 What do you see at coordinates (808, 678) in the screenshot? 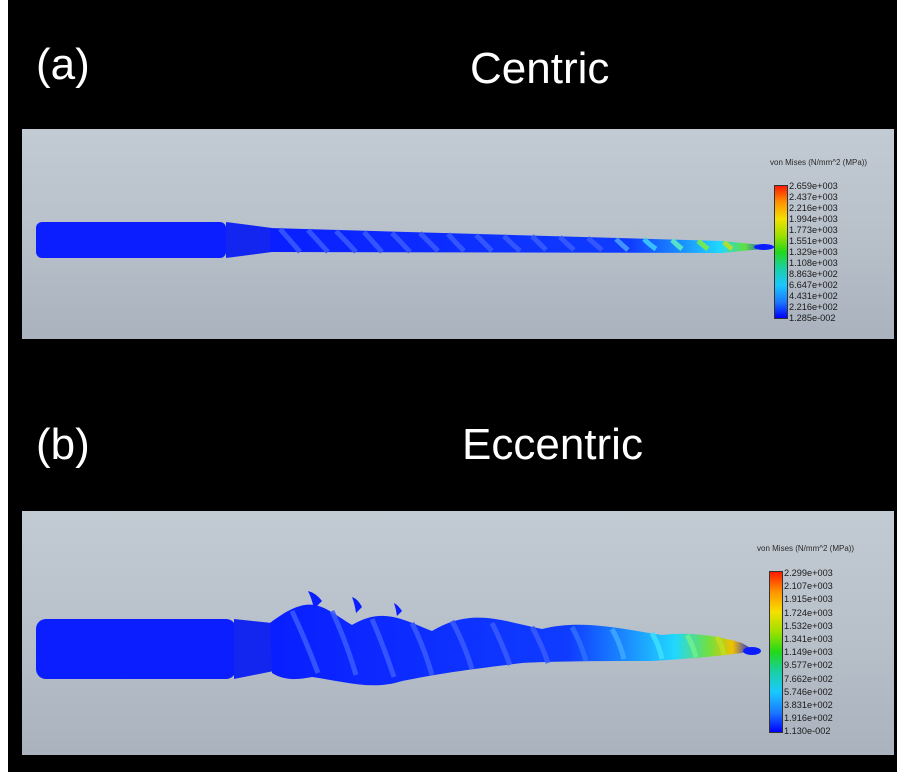
I see `legend-value: 7.662e+002` at bounding box center [808, 678].